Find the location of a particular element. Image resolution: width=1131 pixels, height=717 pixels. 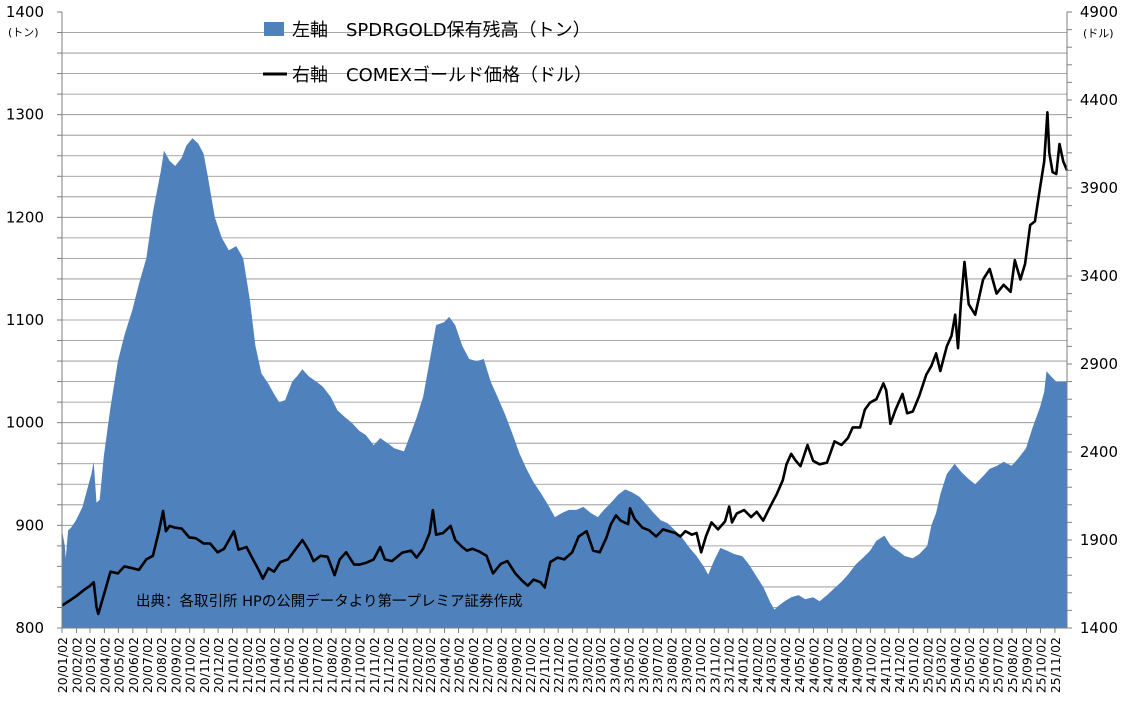

x-tick-label: 24/03/02 is located at coordinates (771, 665).